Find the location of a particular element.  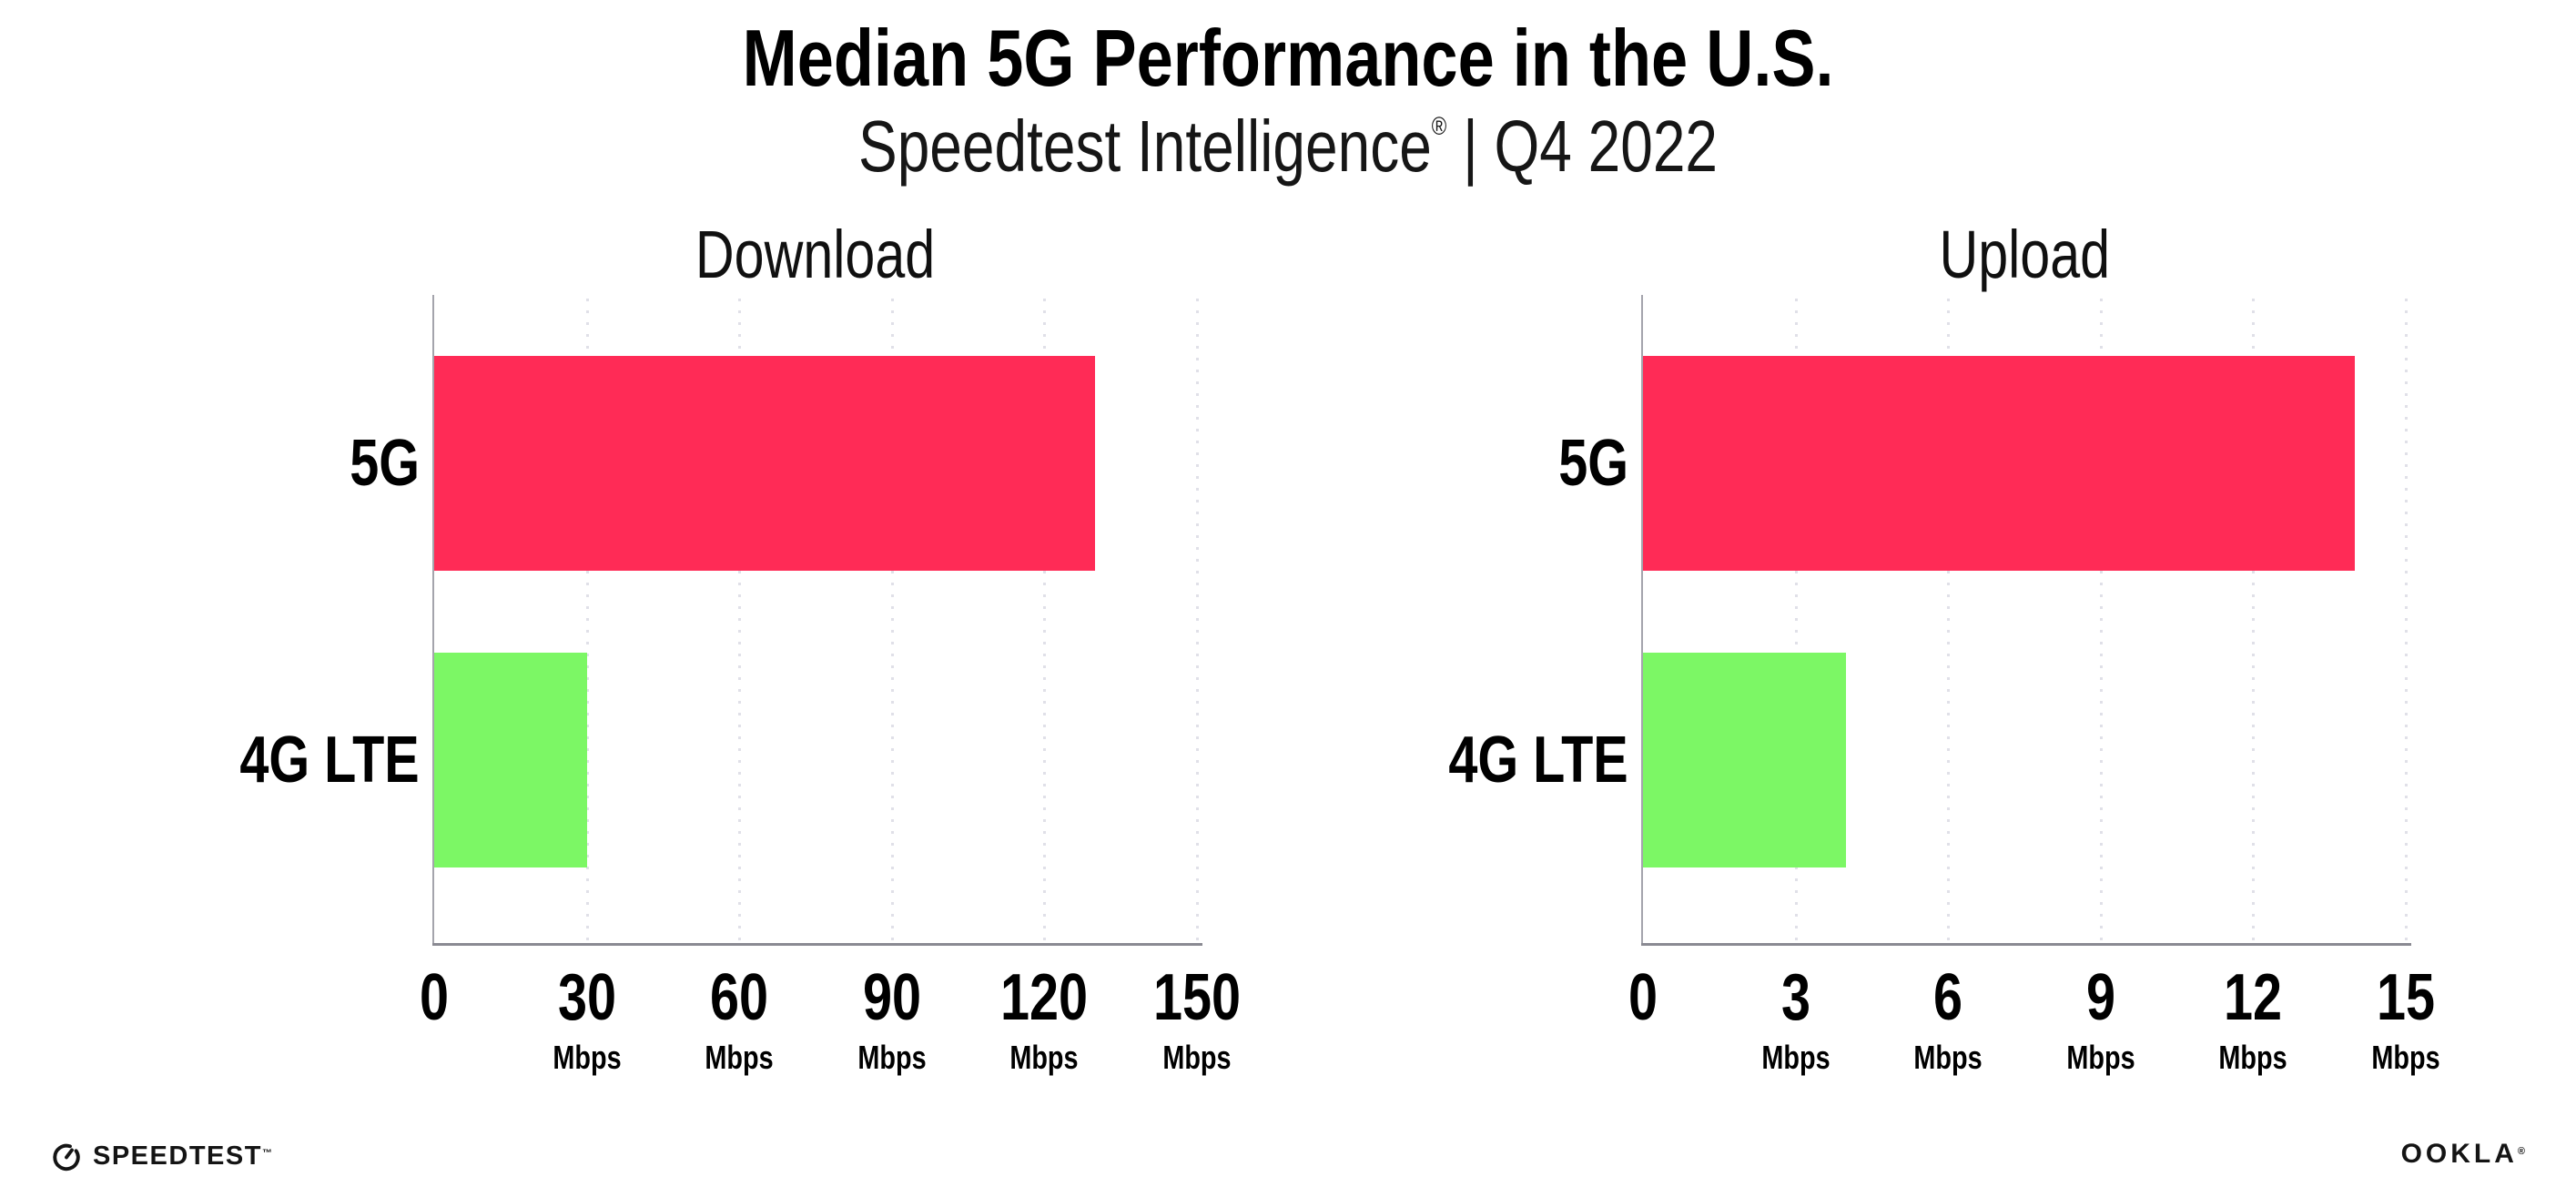

x-tick: 120 Mbps is located at coordinates (1044, 1020).